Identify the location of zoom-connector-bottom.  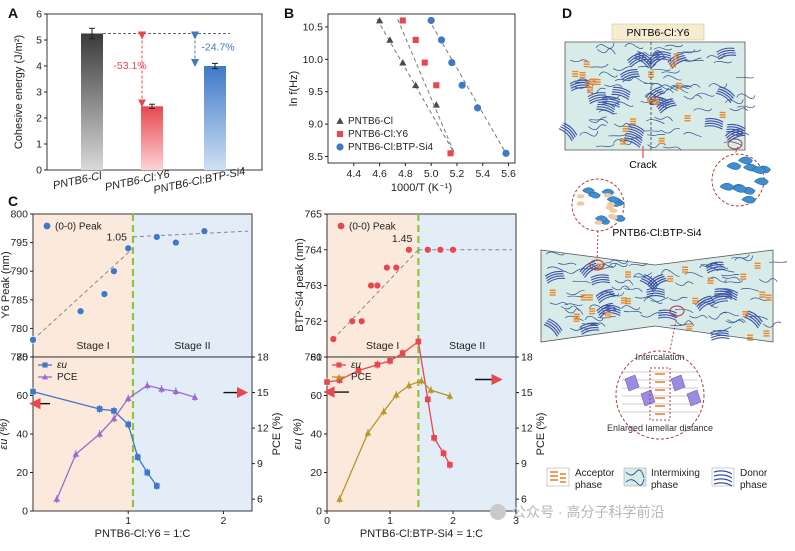
(673, 333).